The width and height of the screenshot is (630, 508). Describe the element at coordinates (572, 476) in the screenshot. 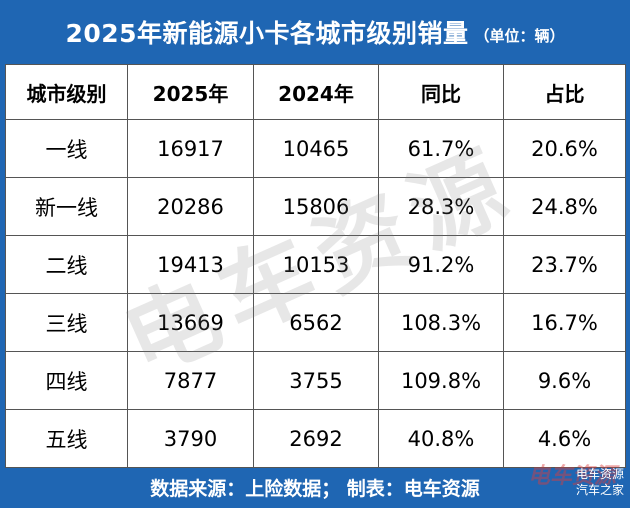

I see `corner-ghost-logo: 电车资源` at that location.